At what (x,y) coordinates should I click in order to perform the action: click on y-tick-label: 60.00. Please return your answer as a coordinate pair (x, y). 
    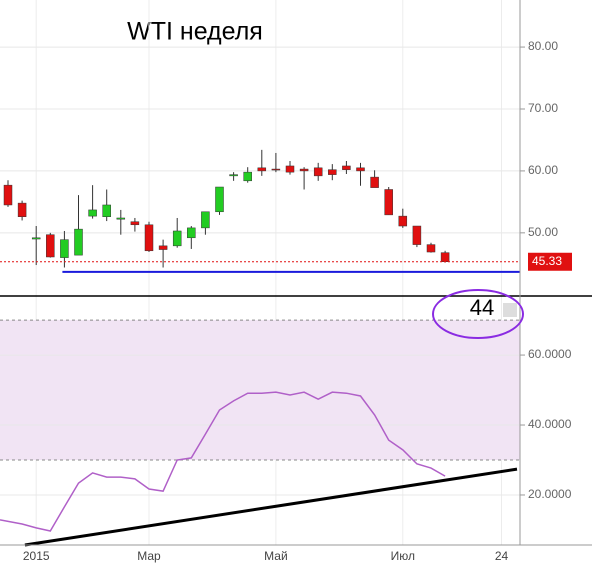
    Looking at the image, I should click on (543, 170).